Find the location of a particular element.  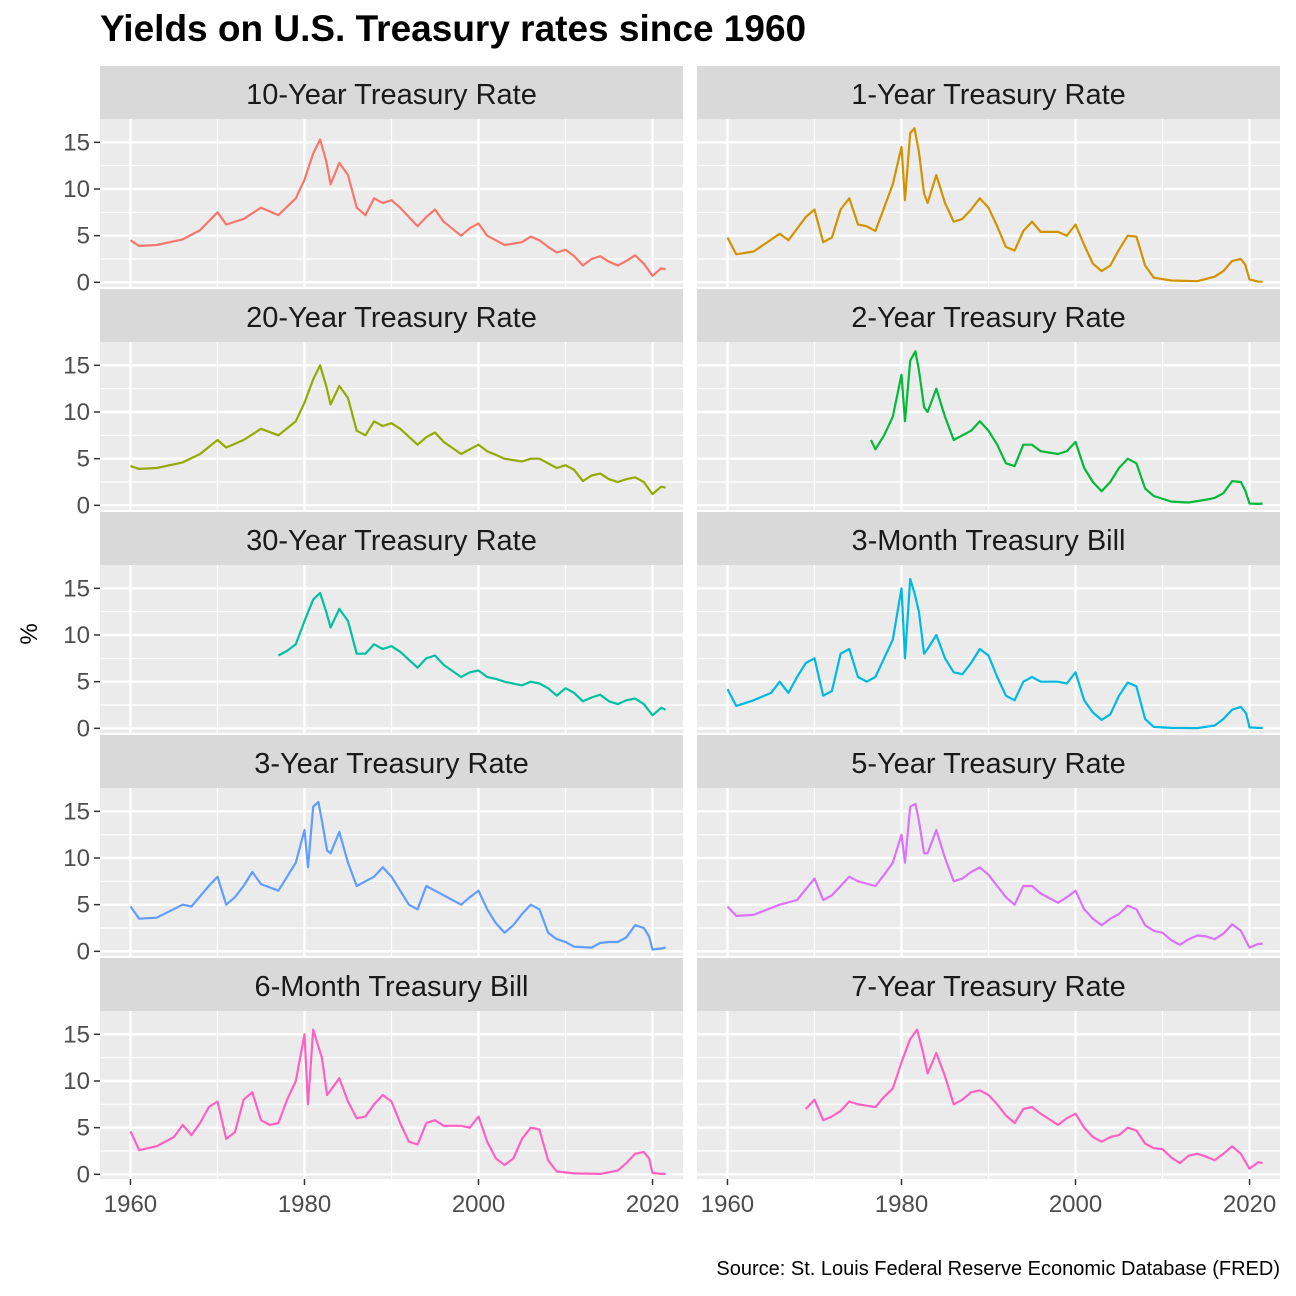

facet-strip-label: 2-Year Treasury Rate is located at coordinates (988, 318).